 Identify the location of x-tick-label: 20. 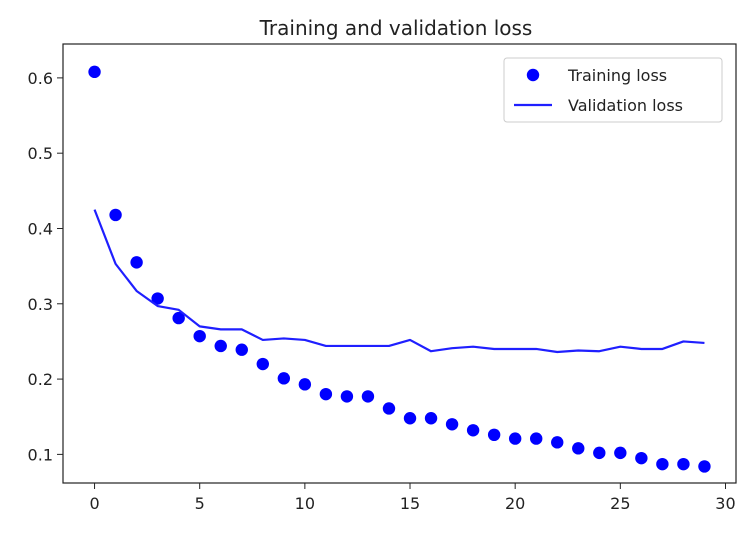
(515, 503).